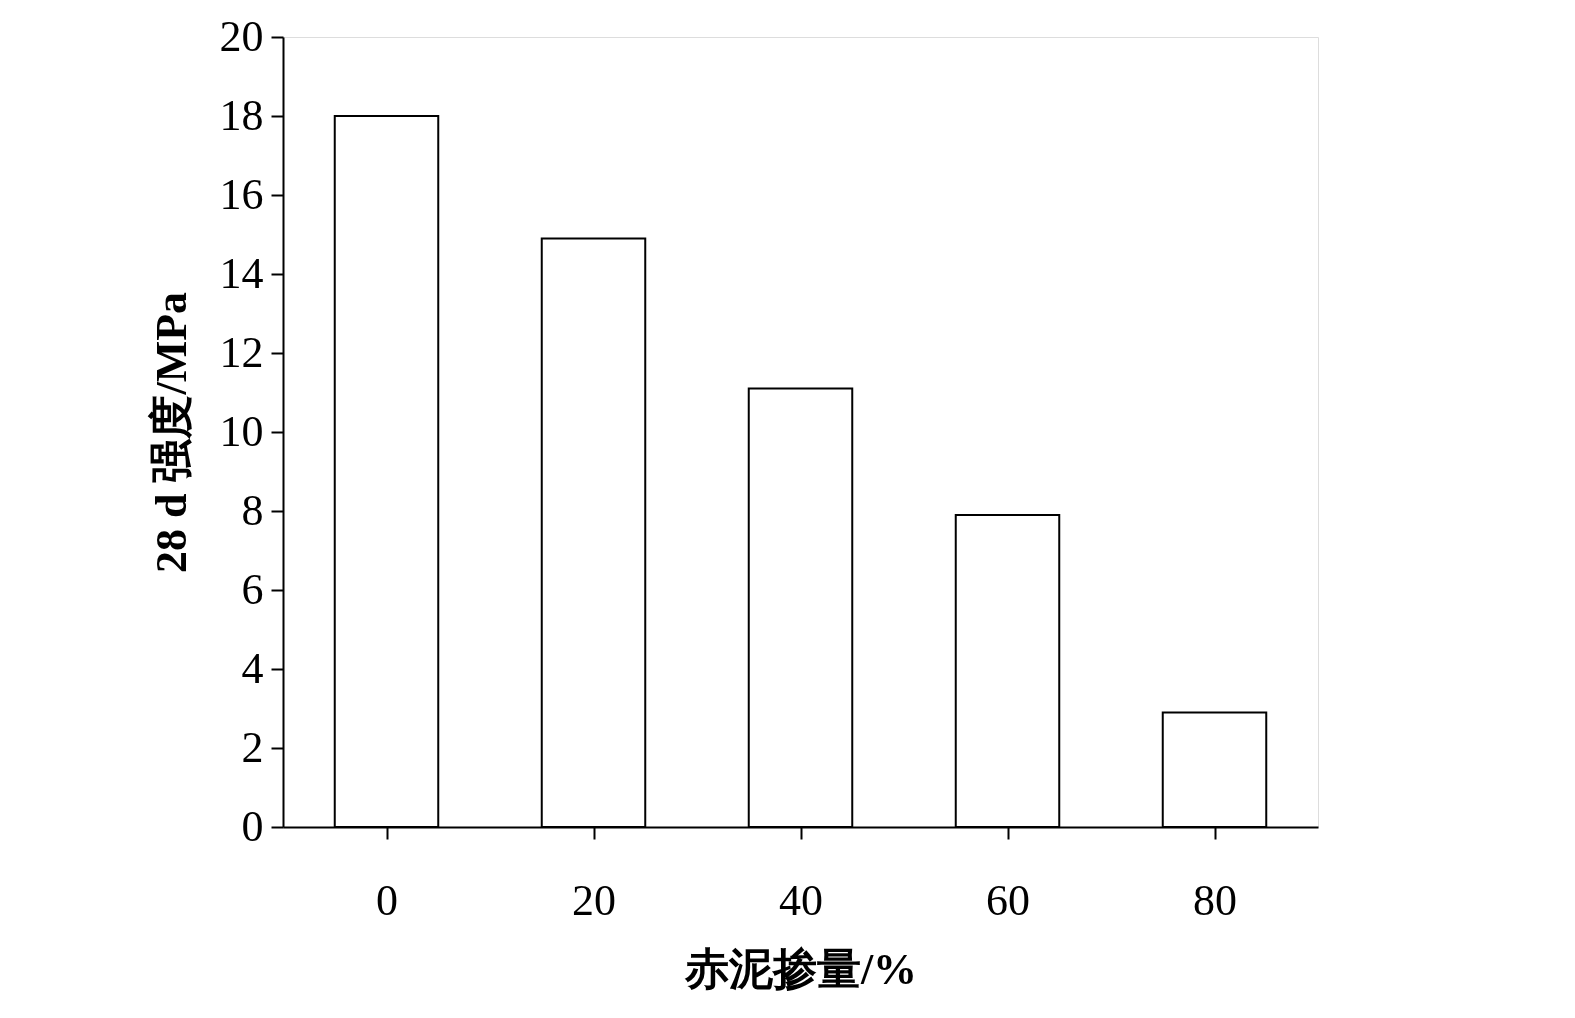 This screenshot has width=1575, height=1018. What do you see at coordinates (241, 352) in the screenshot?
I see `y-tick-label: 12` at bounding box center [241, 352].